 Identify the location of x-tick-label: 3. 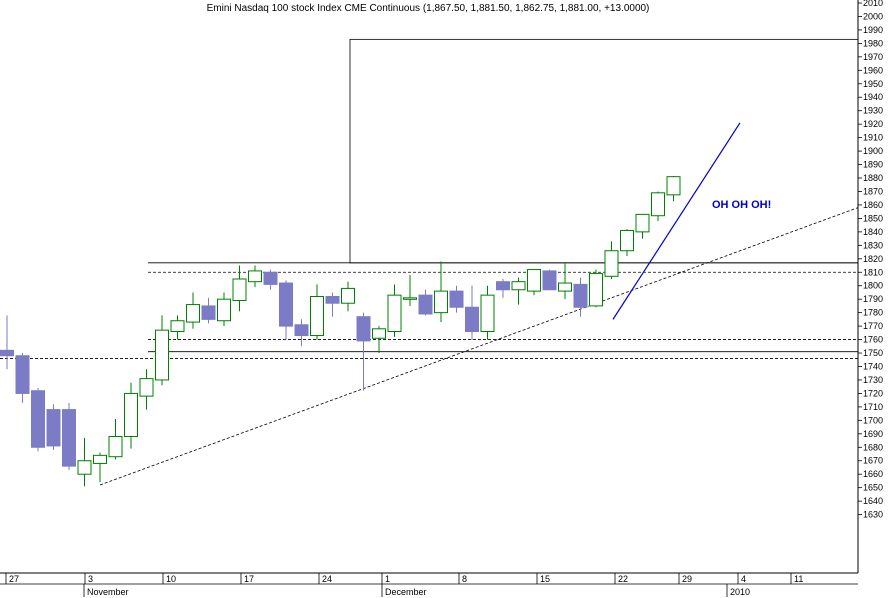
(90, 579).